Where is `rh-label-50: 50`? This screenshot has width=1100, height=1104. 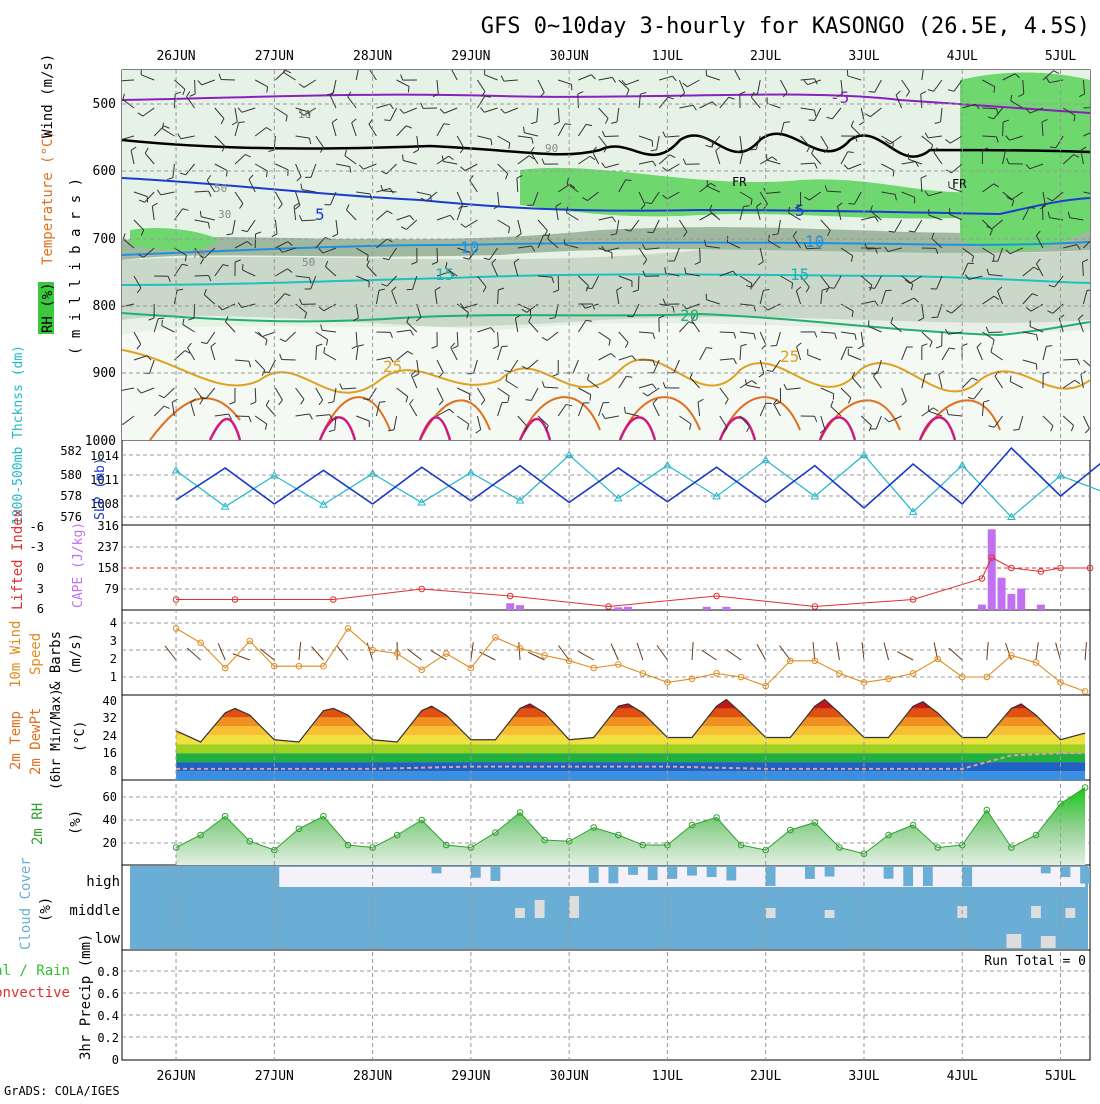
rh-label-50: 50 is located at coordinates (220, 188).